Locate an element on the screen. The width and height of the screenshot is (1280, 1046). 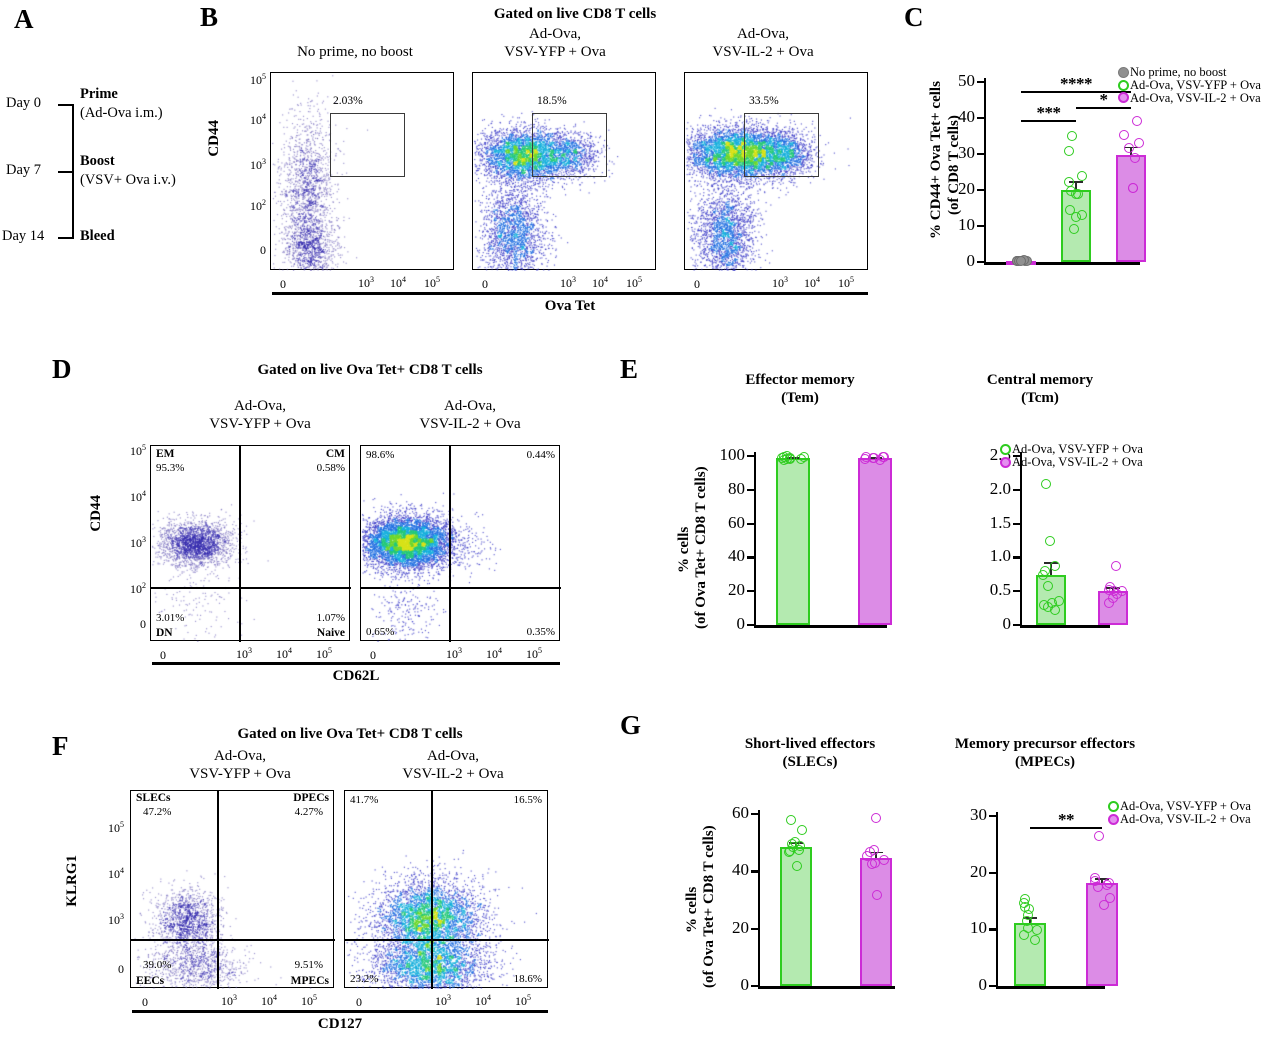
panel-f-p1-xtick-3: 105 is located at coordinates (523, 1000).